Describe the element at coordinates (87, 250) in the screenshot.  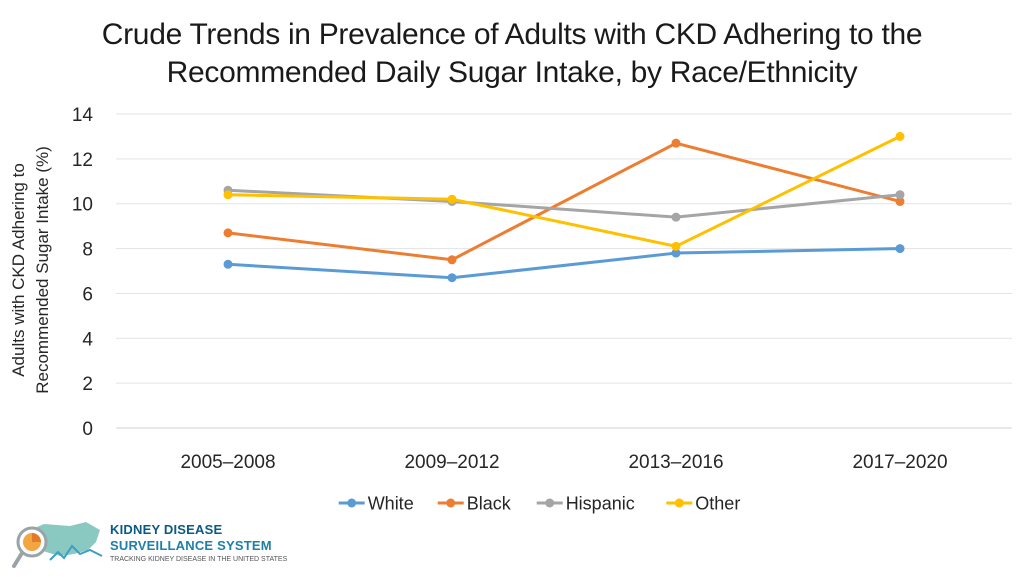
I see `y-tick-label: 8` at that location.